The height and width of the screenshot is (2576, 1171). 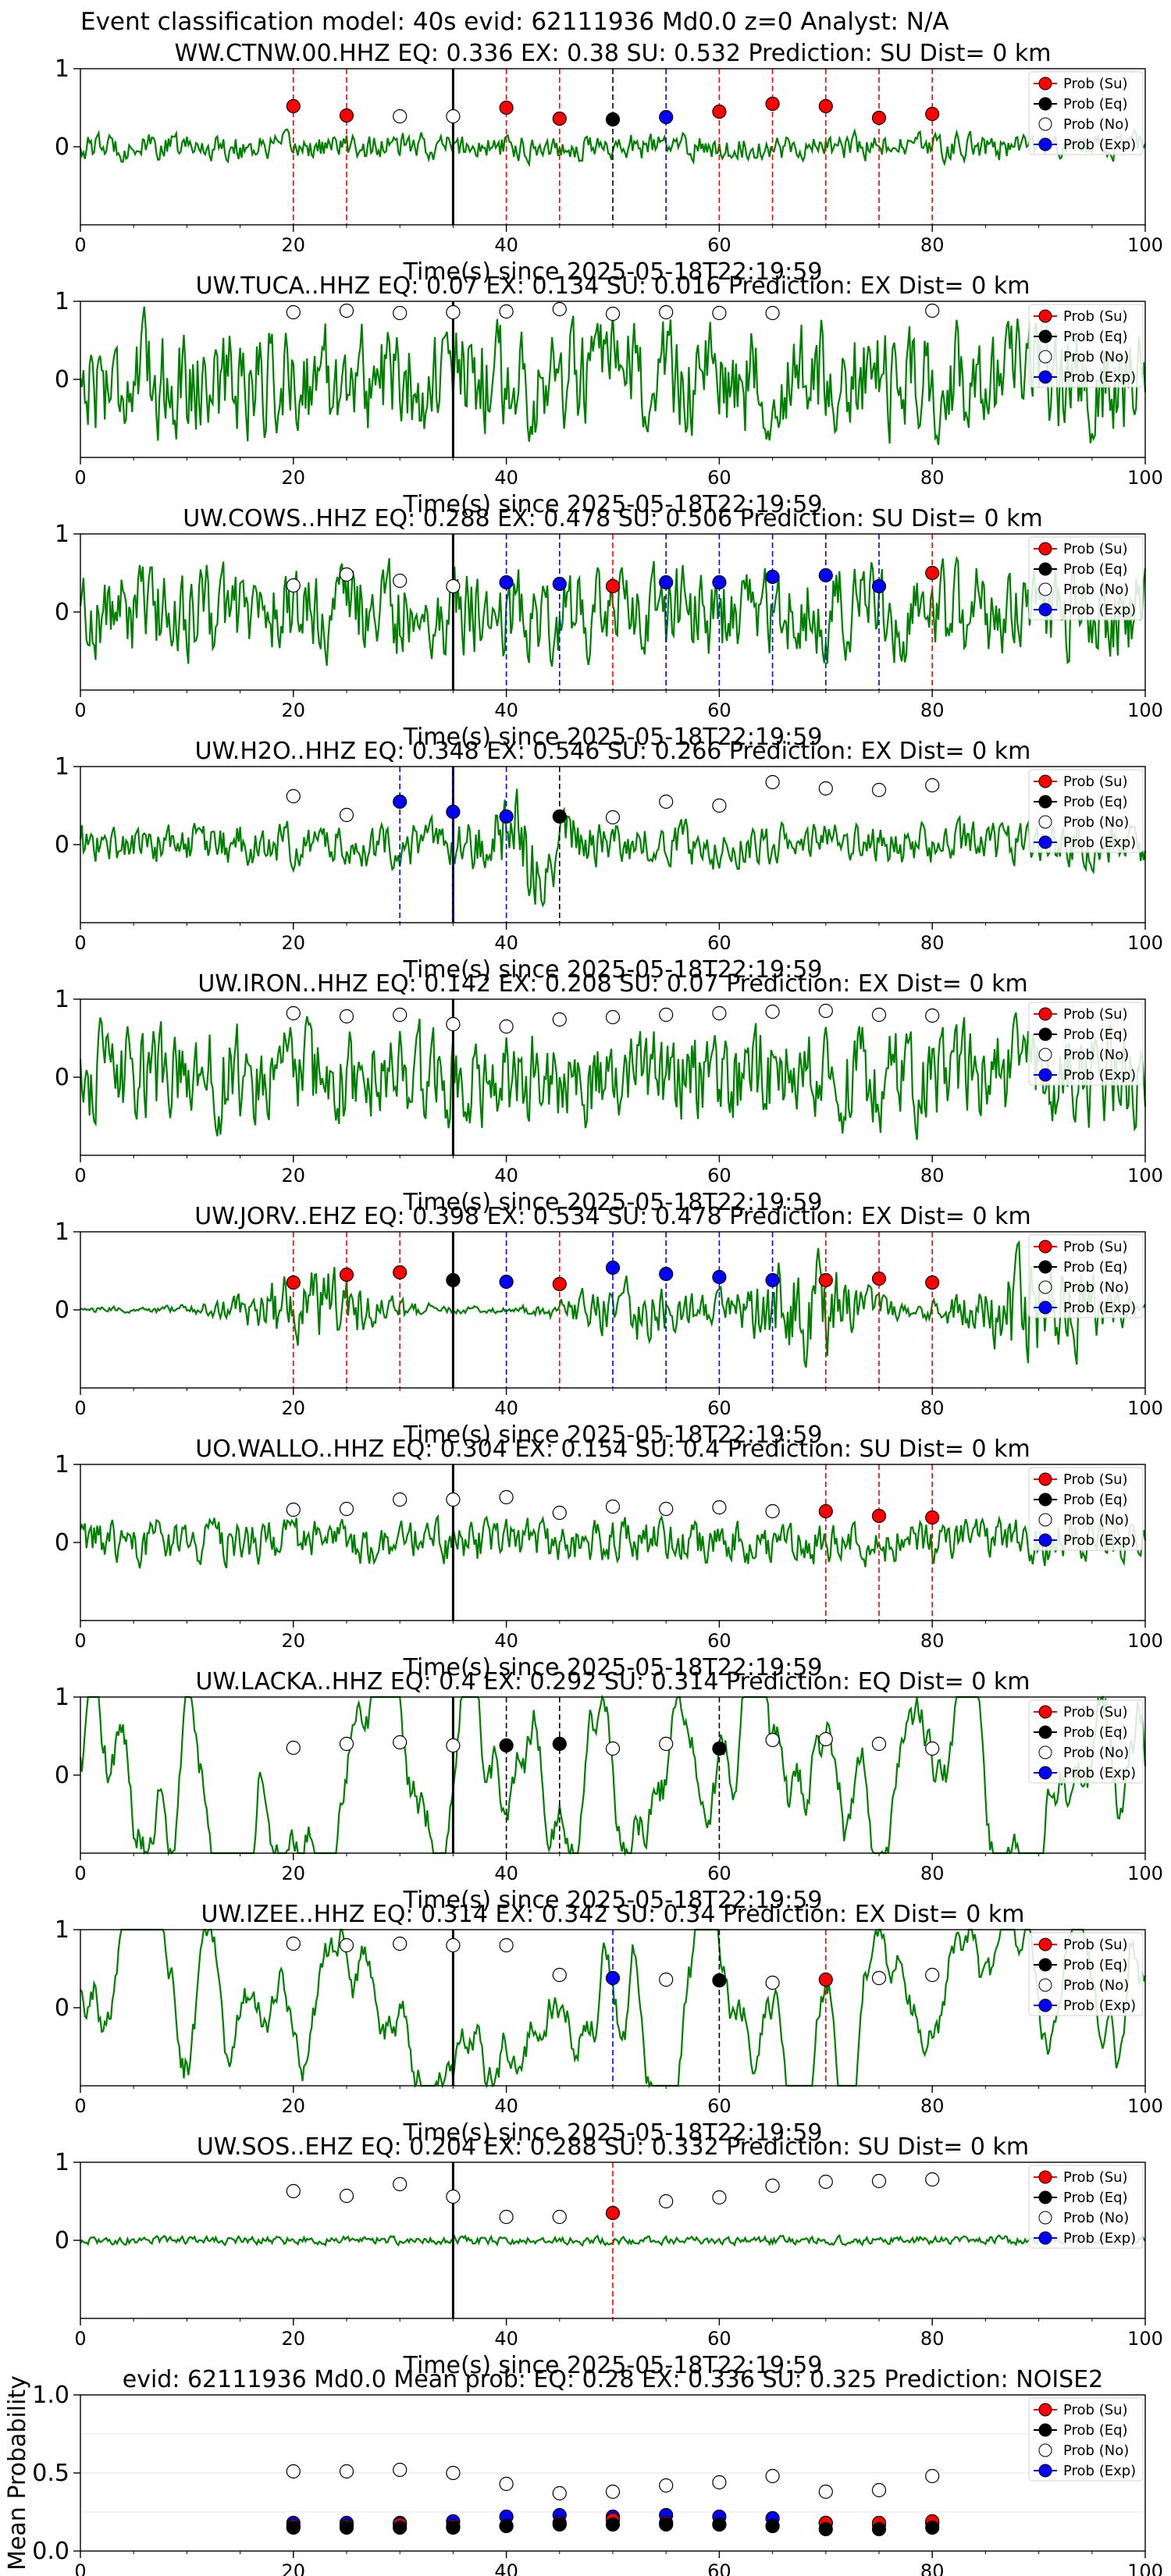 What do you see at coordinates (80, 478) in the screenshot?
I see `x-tick-label: 0` at bounding box center [80, 478].